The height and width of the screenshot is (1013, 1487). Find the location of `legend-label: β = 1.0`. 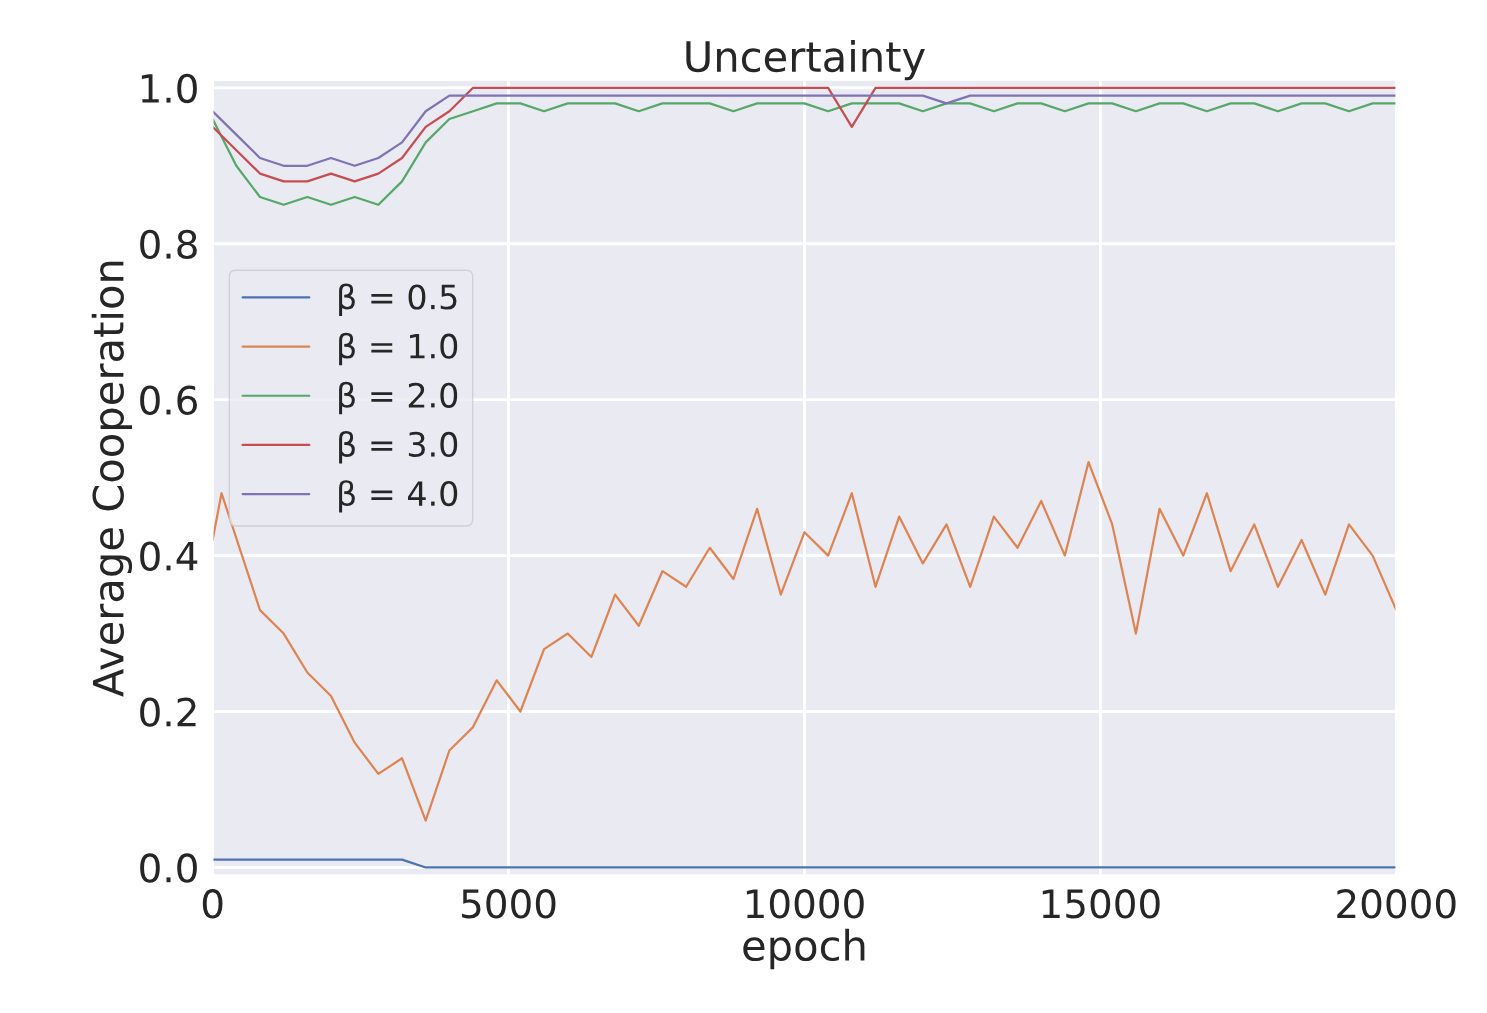

legend-label: β = 1.0 is located at coordinates (398, 349).